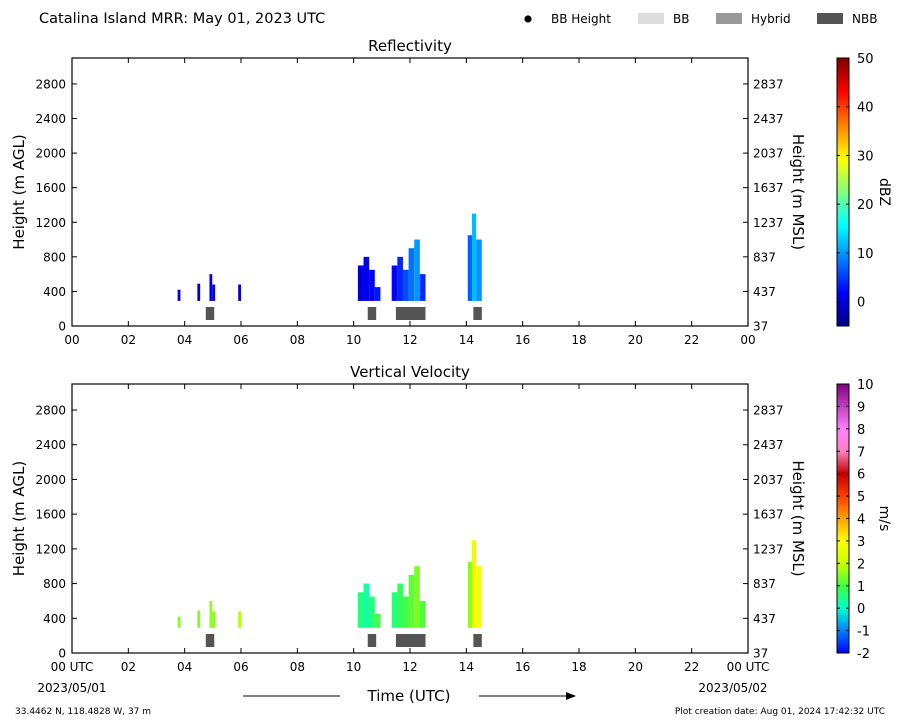  I want to click on colorbar-tick-label: 10, so click(865, 385).